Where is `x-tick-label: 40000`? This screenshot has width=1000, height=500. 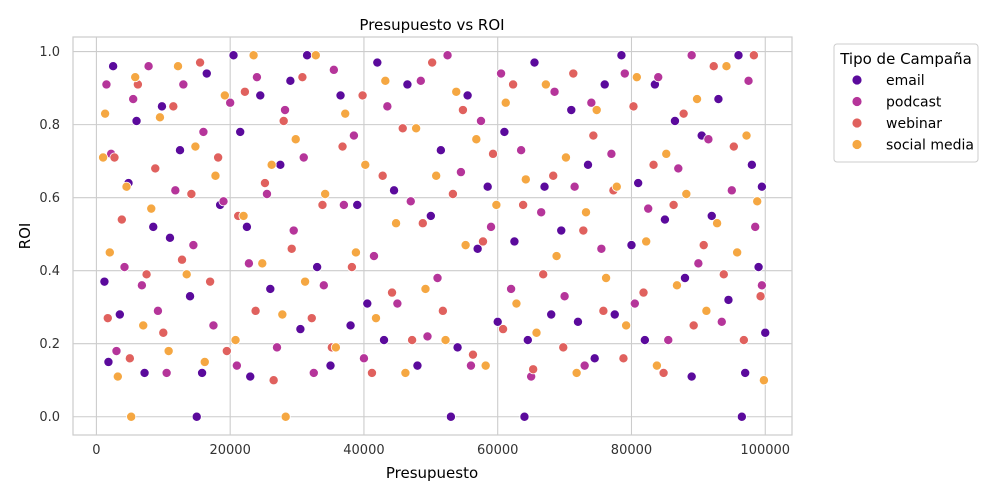
x-tick-label: 40000 is located at coordinates (363, 450).